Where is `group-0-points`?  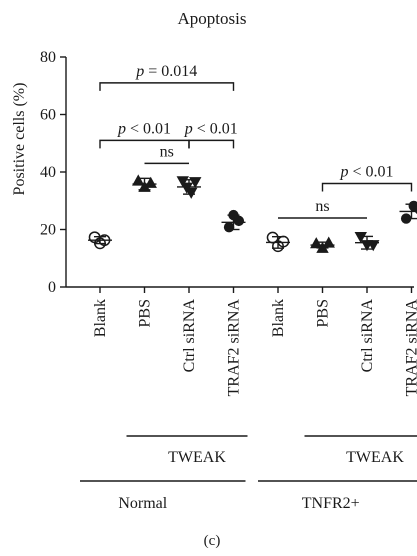
group-0-points is located at coordinates (100, 240).